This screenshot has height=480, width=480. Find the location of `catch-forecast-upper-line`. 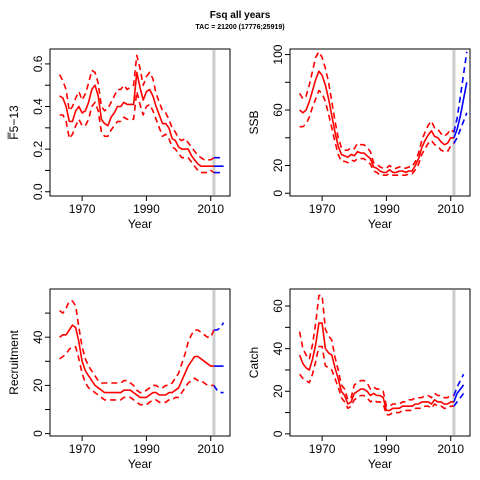

catch-forecast-upper-line is located at coordinates (459, 384).